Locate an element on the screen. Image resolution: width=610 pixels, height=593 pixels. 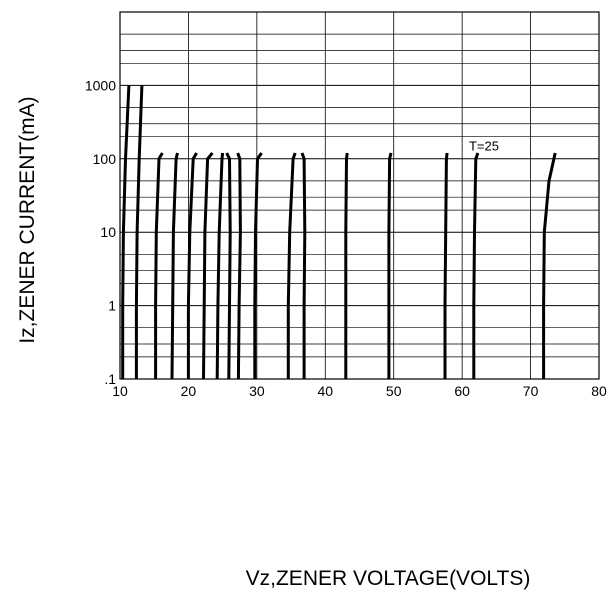
y-tick-label: 10 is located at coordinates (108, 232).